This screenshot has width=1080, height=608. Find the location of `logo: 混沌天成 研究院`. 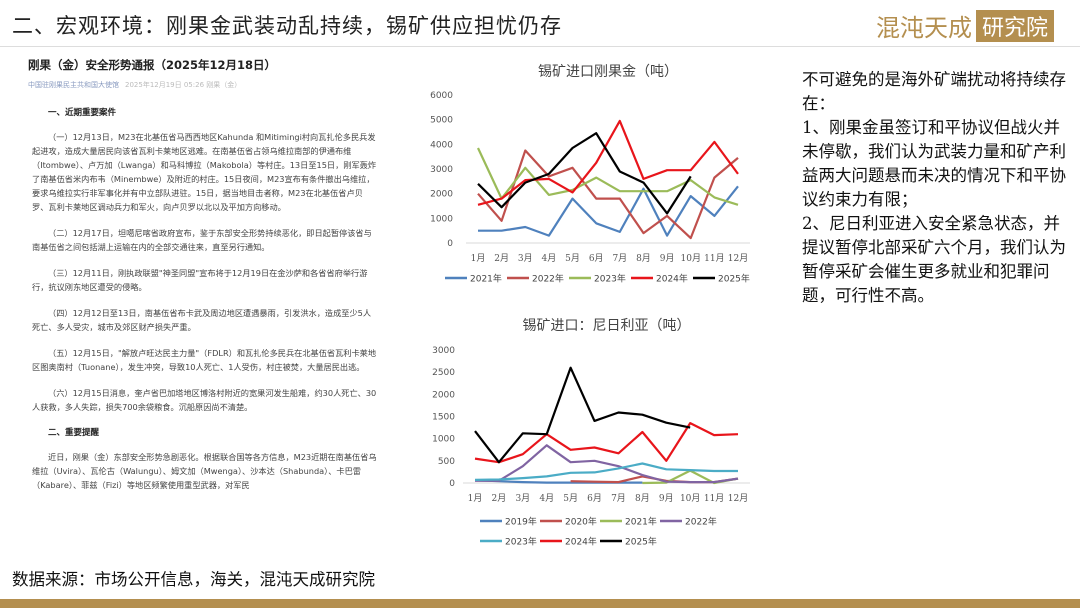

logo: 混沌天成 研究院 is located at coordinates (965, 25).